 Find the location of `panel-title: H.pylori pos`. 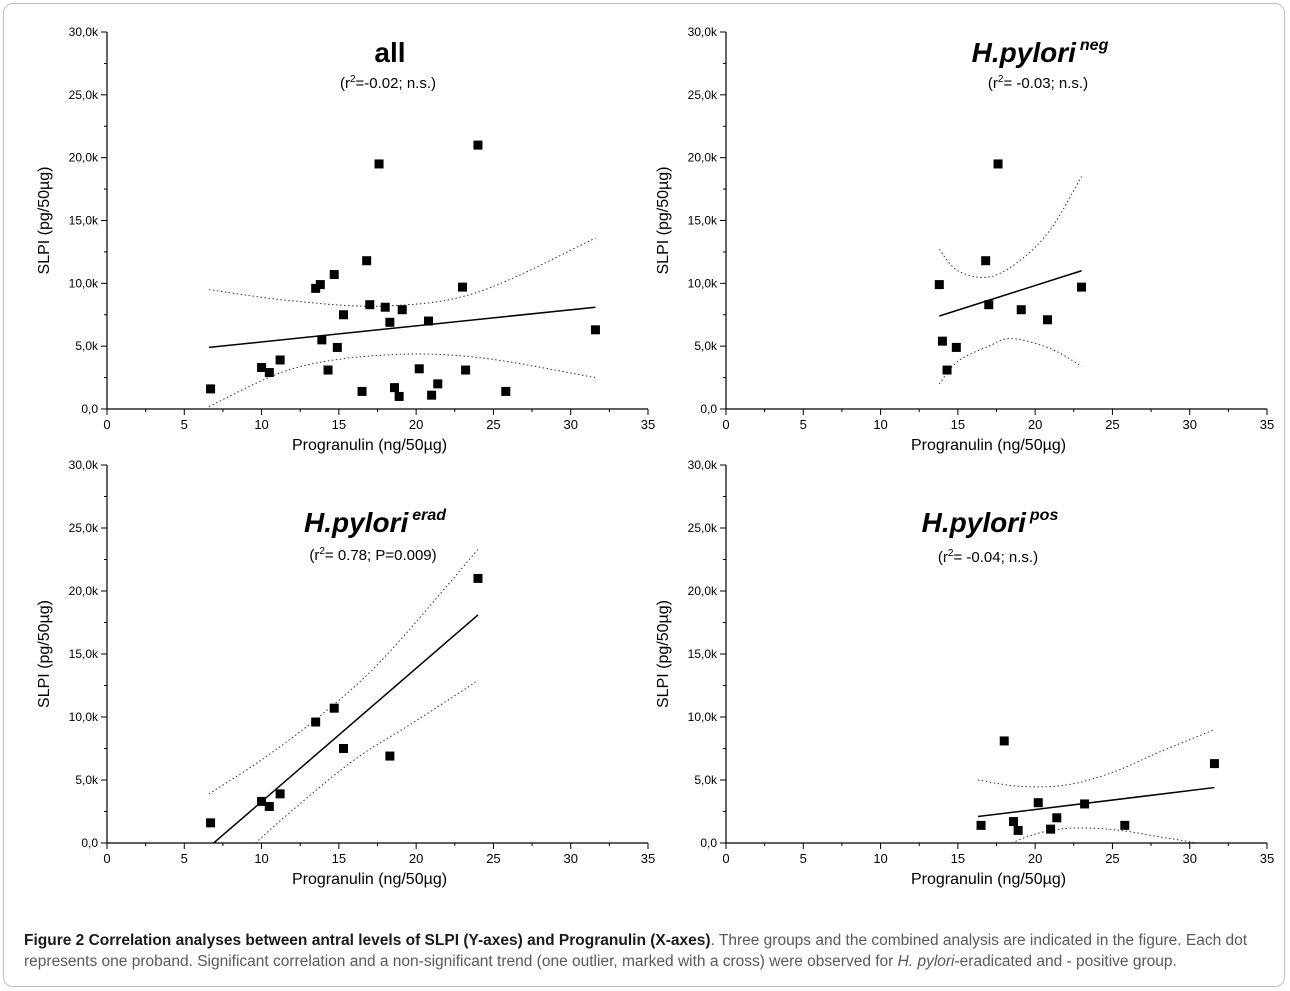

panel-title: H.pylori pos is located at coordinates (990, 522).